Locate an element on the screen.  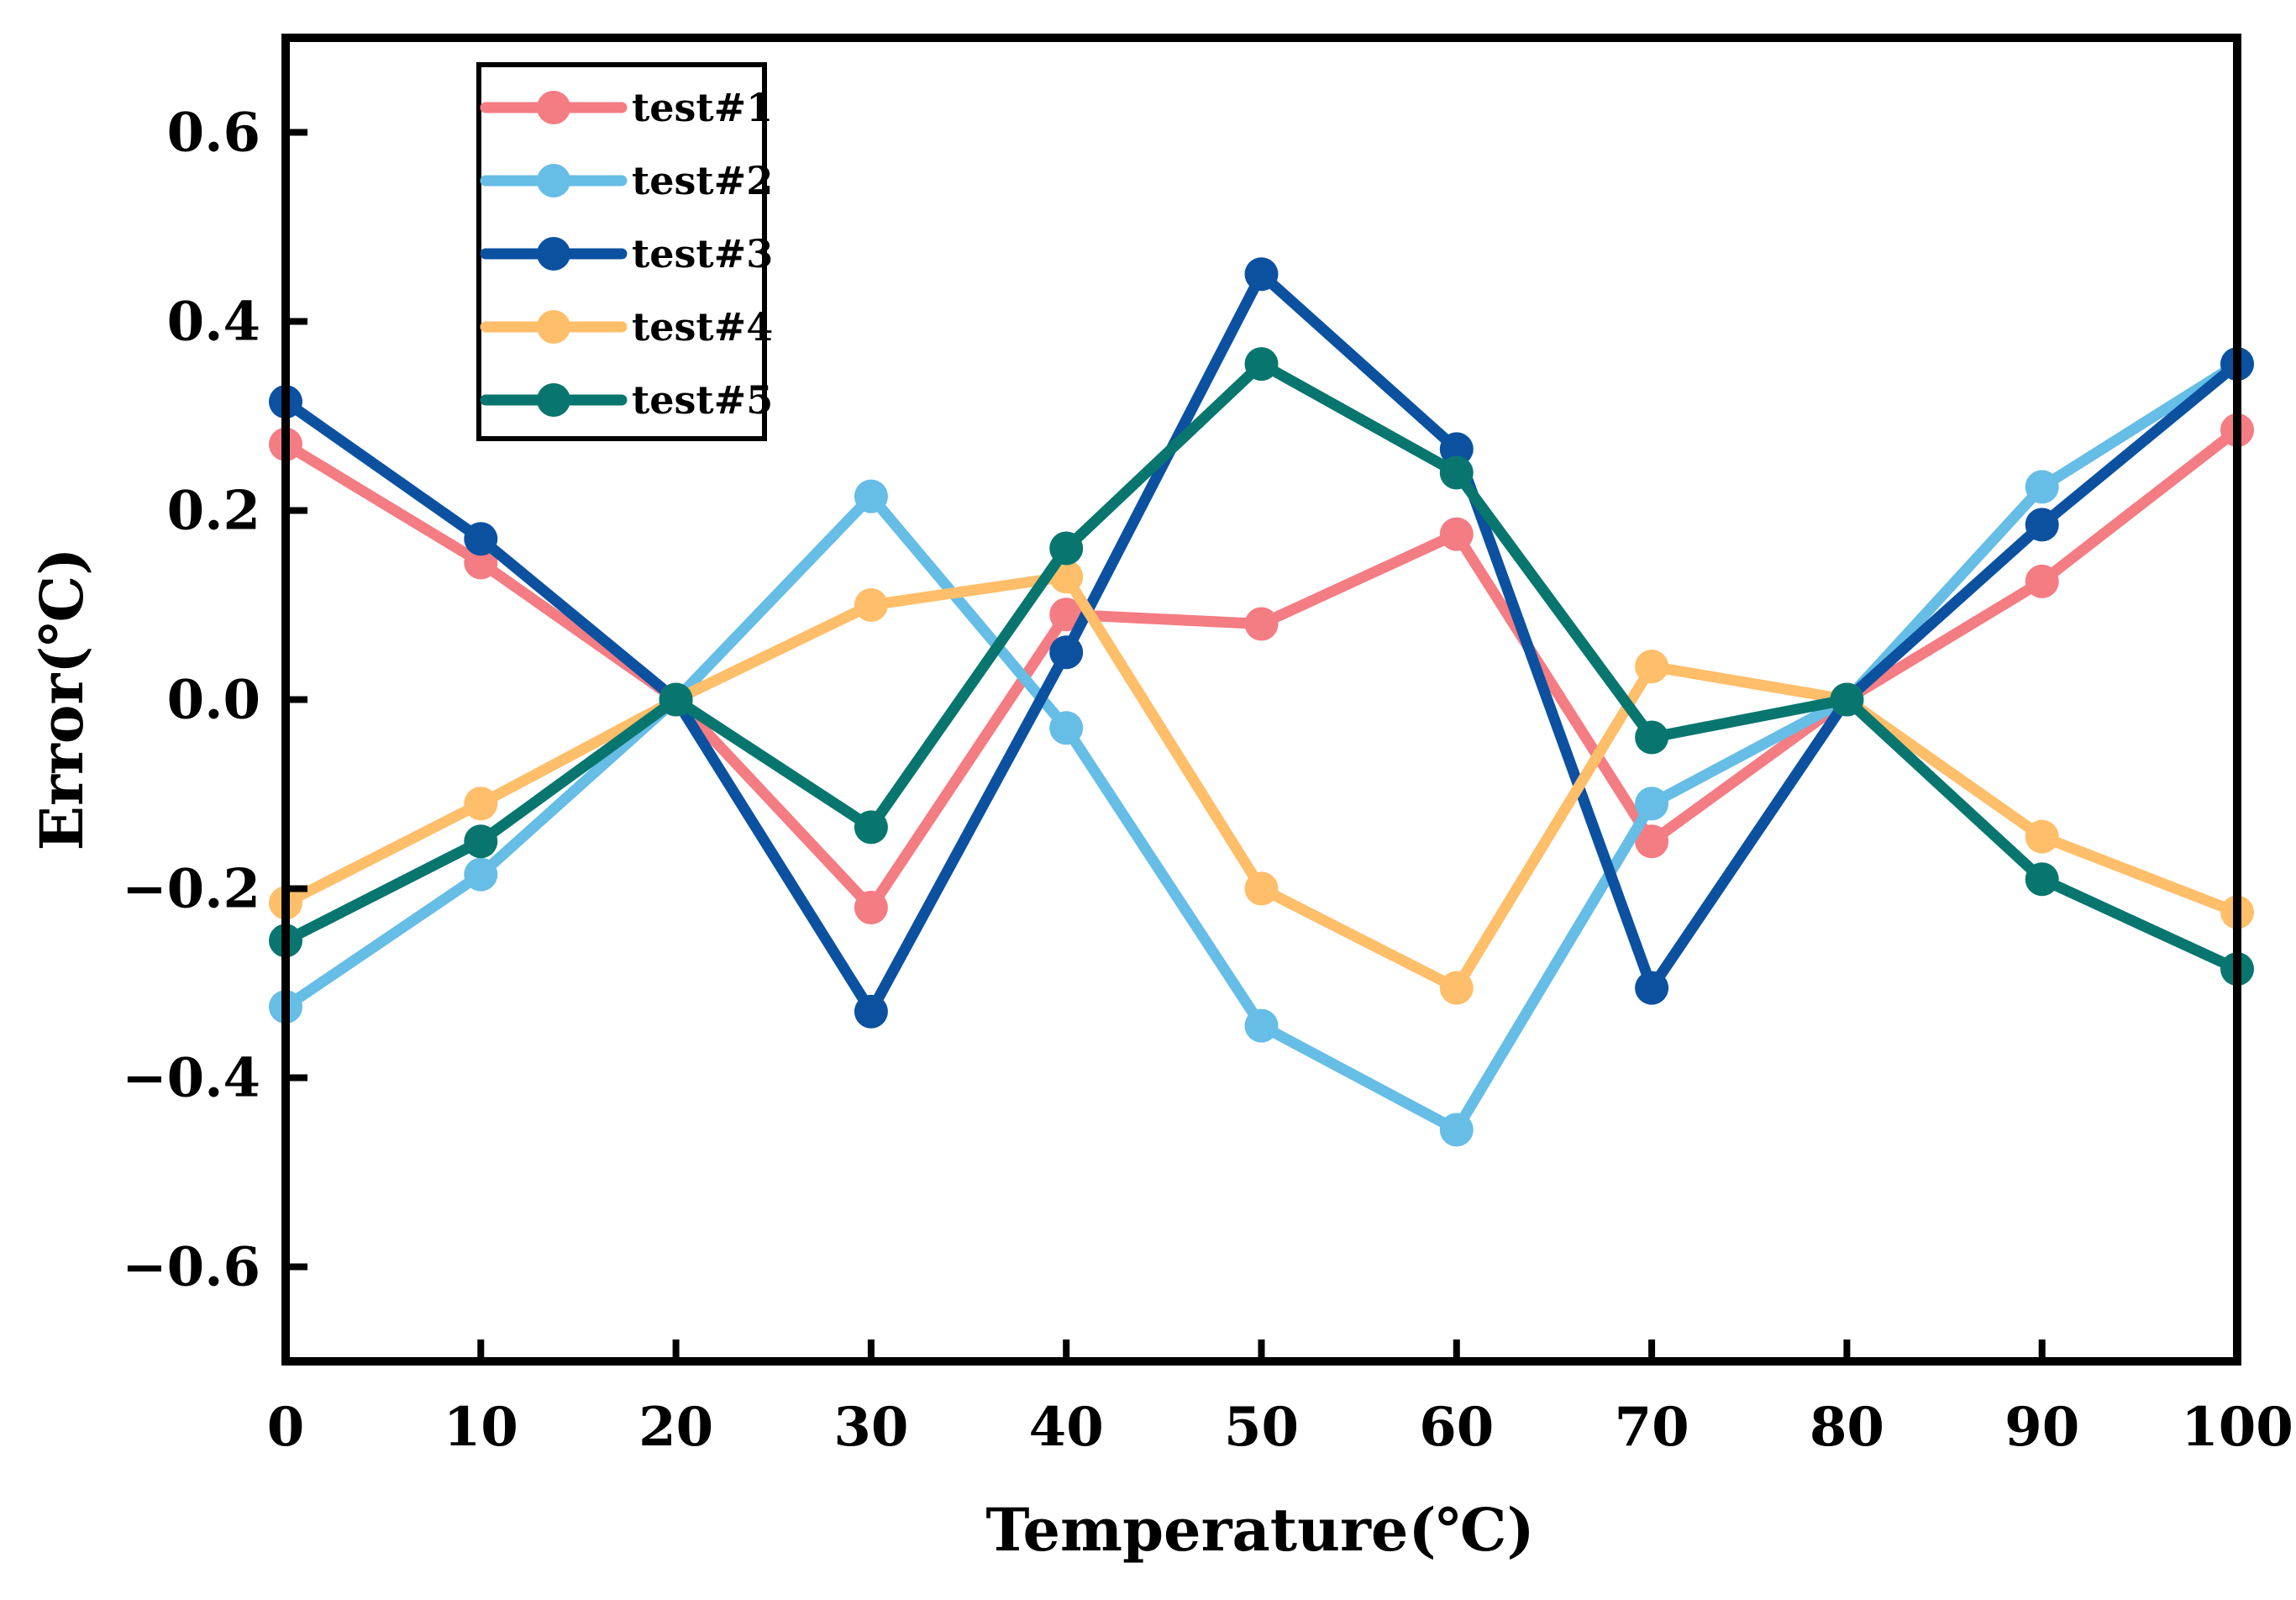
x-tick-label: 70 is located at coordinates (1652, 1427).